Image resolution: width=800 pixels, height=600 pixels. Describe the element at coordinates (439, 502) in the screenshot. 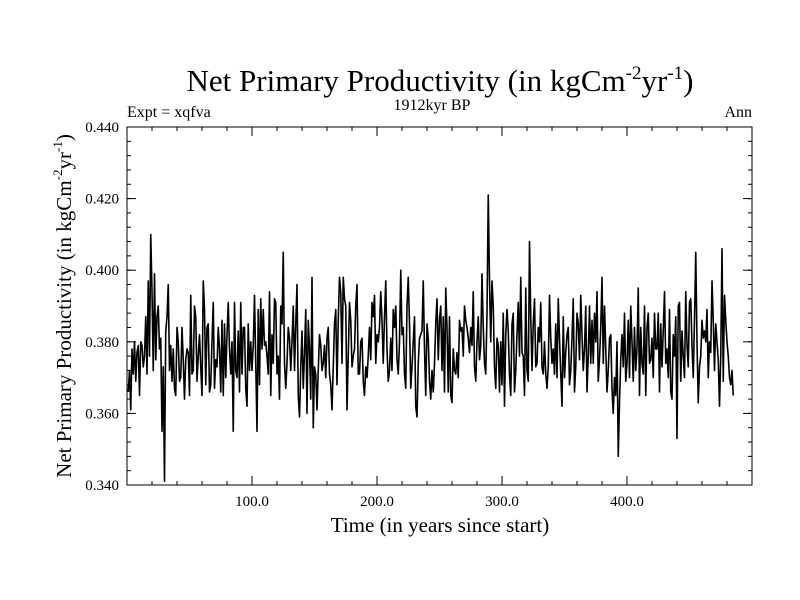

I see `x-tick-labels: 100.0 200.0 300.0 400.0` at that location.